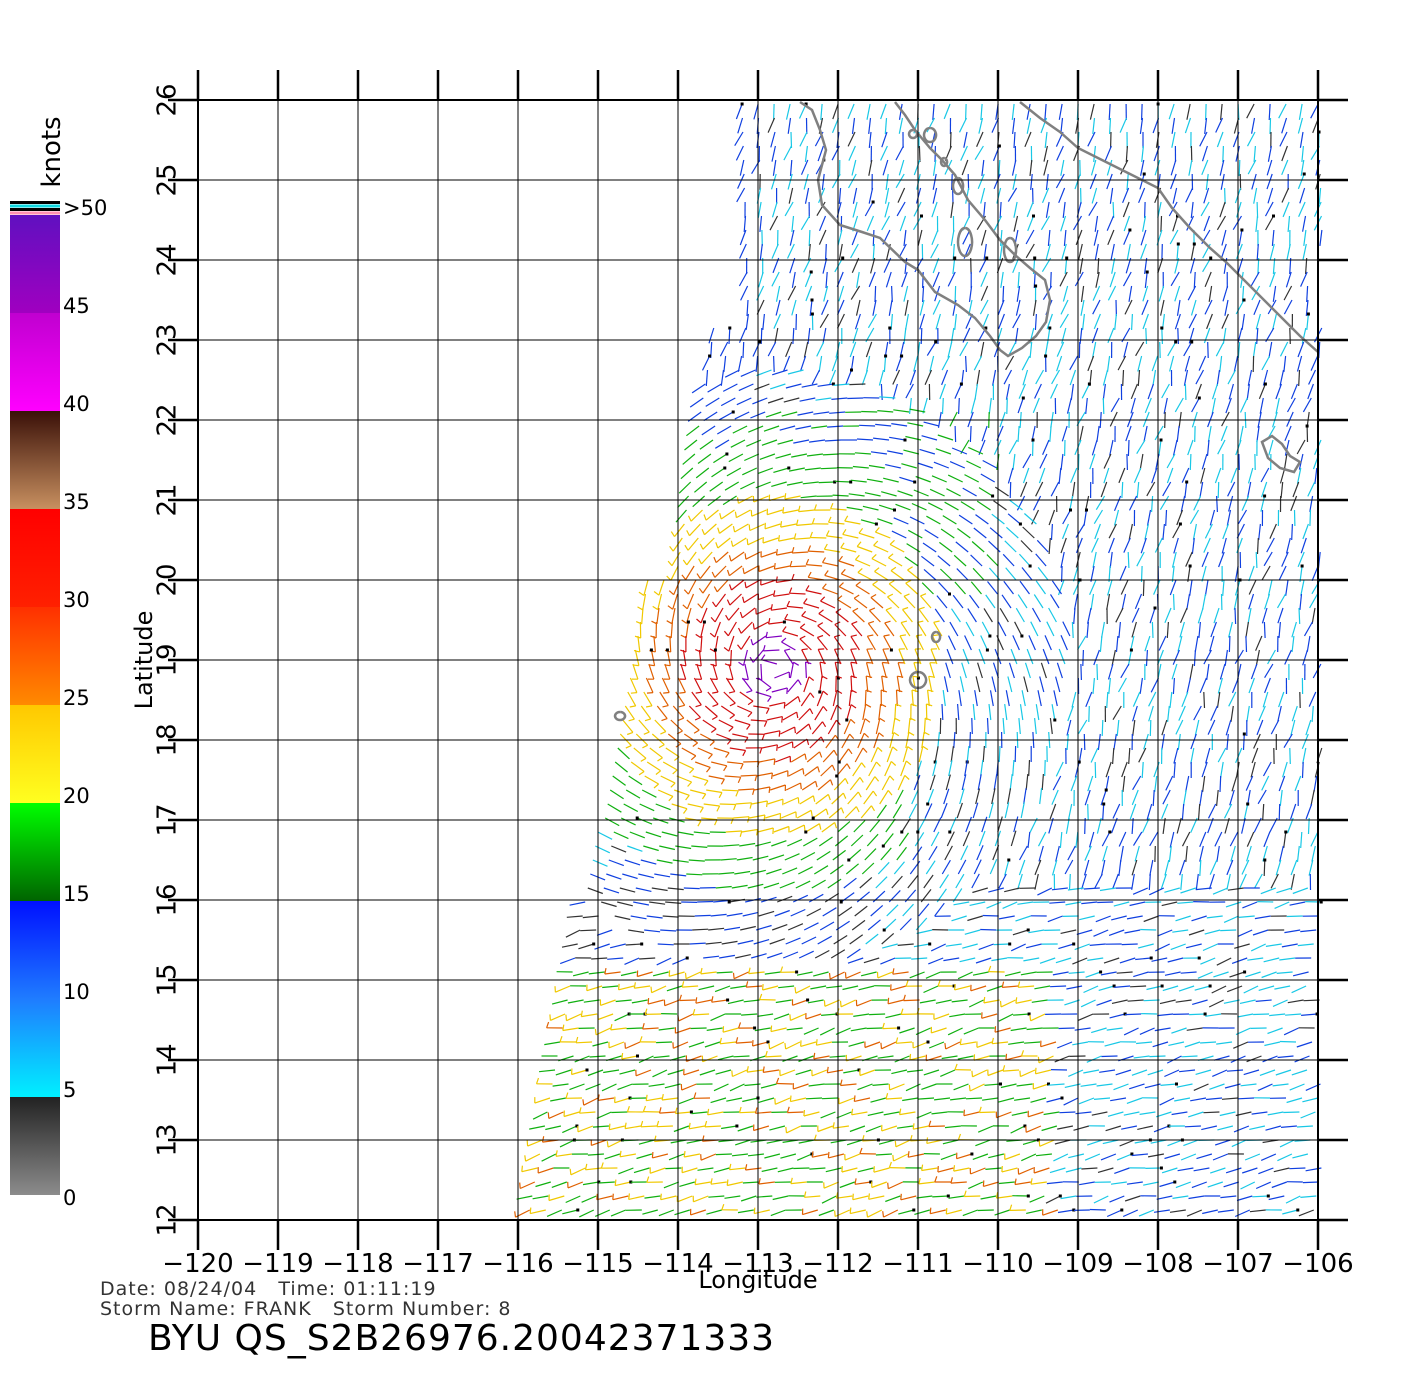 This screenshot has width=1420, height=1400. I want to click on storm-name-label: Storm Name: FRANK, so click(206, 1309).